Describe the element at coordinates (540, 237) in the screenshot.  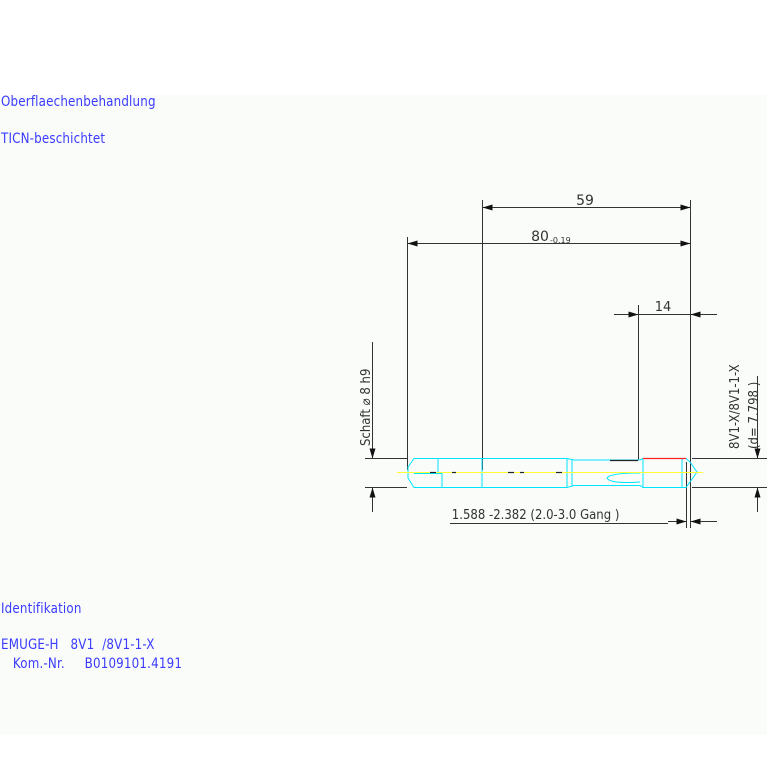
I see `dimension-80-label: 80` at that location.